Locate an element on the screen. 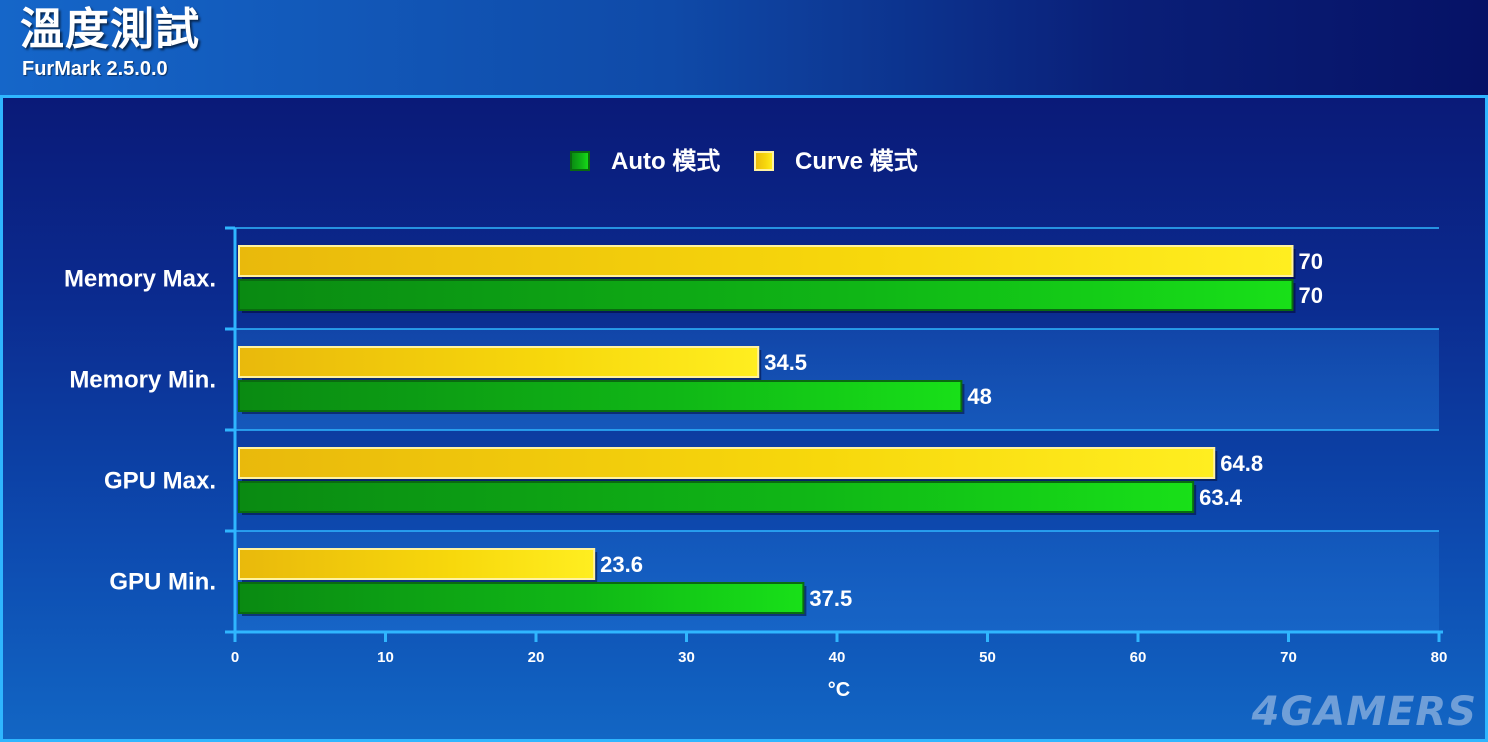  x-tick-label: 30 is located at coordinates (686, 657).